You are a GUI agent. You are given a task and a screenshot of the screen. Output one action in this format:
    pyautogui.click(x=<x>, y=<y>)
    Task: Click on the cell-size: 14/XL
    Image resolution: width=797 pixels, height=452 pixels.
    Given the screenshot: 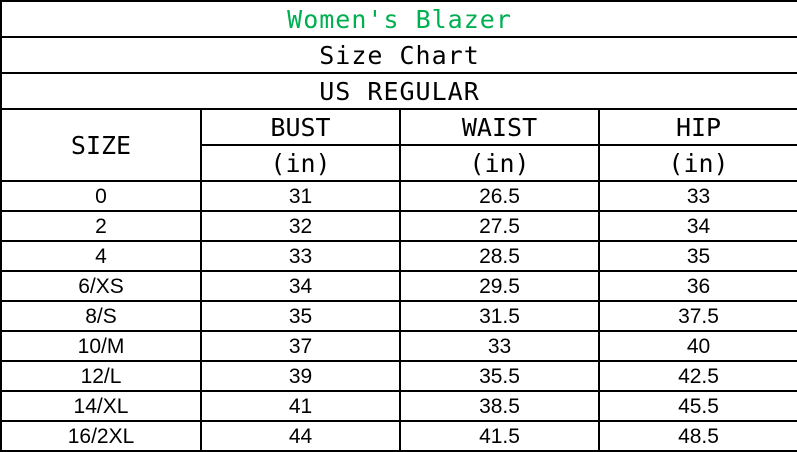 What is the action you would take?
    pyautogui.click(x=101, y=406)
    